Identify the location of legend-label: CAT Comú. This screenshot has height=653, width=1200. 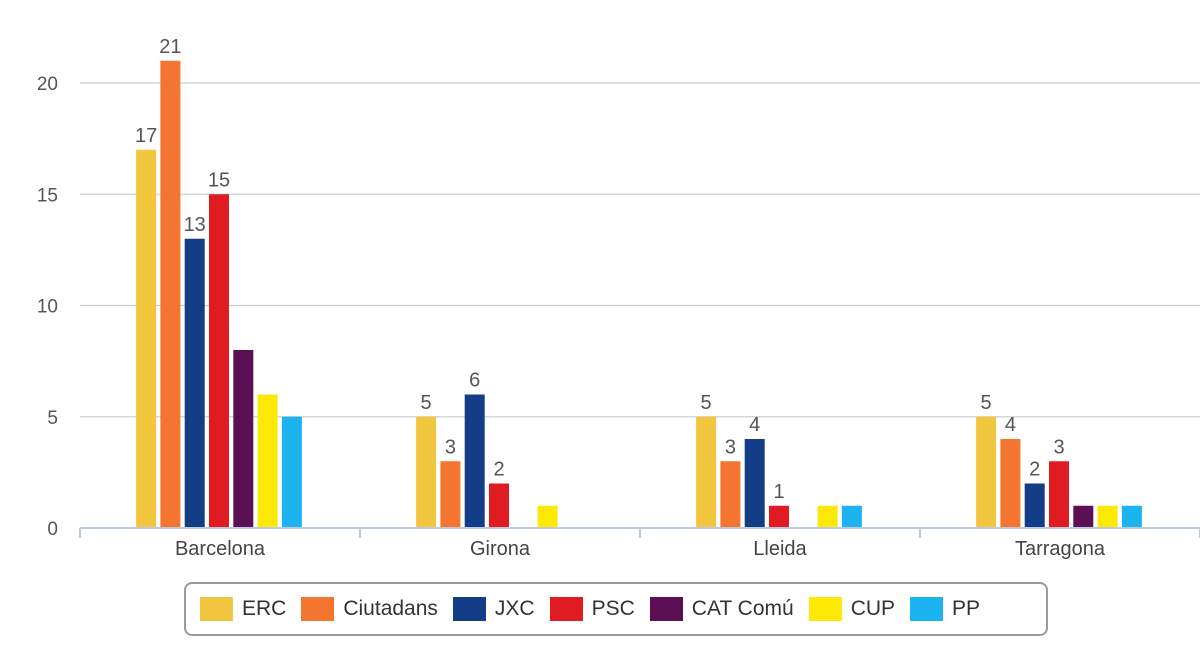
(742, 608).